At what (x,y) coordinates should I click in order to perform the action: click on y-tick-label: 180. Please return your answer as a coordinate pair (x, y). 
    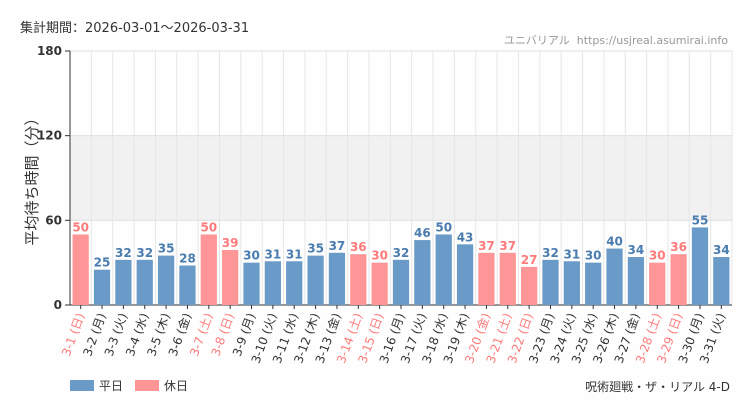
    Looking at the image, I should click on (49, 51).